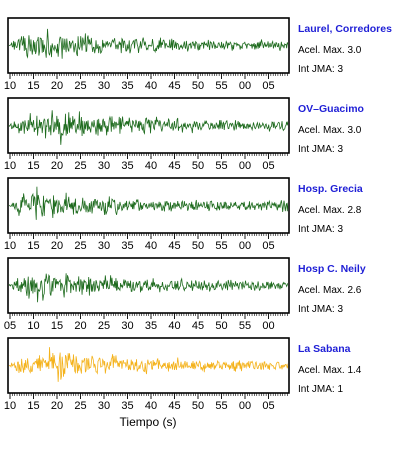 The width and height of the screenshot is (410, 460). I want to click on station-name: OV–Guacimo, so click(331, 109).